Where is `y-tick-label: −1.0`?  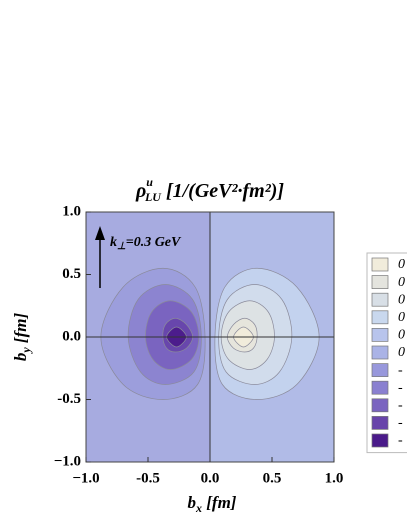 y-tick-label: −1.0 is located at coordinates (67, 461).